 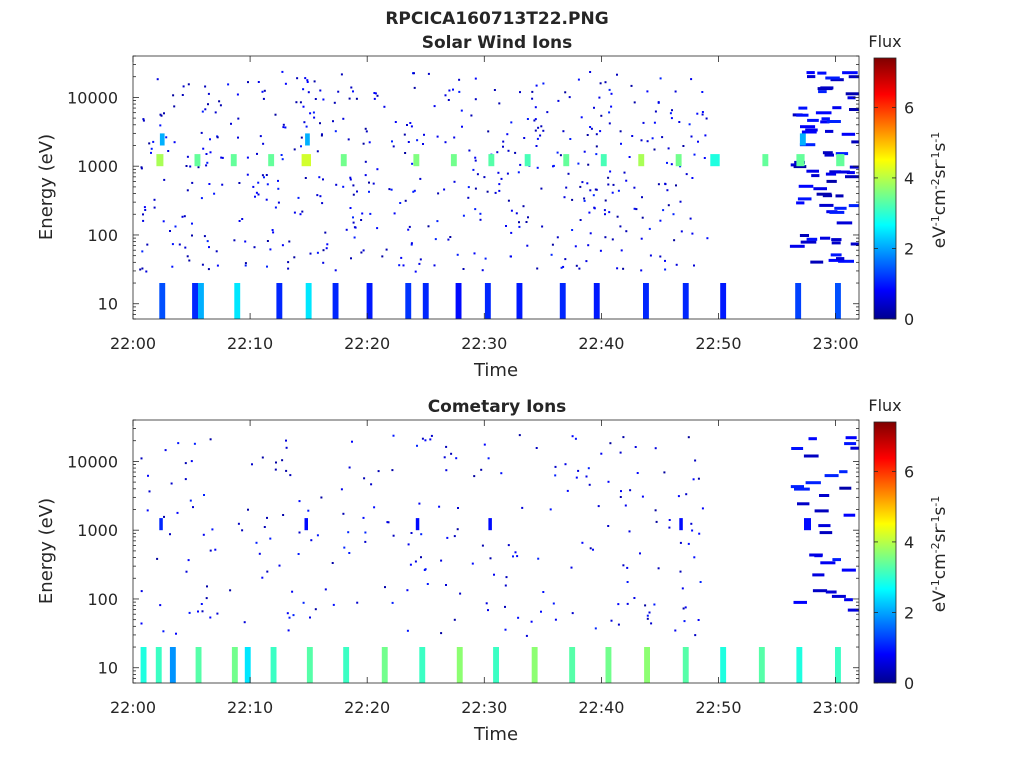 I want to click on band-cell, so click(x=681, y=524).